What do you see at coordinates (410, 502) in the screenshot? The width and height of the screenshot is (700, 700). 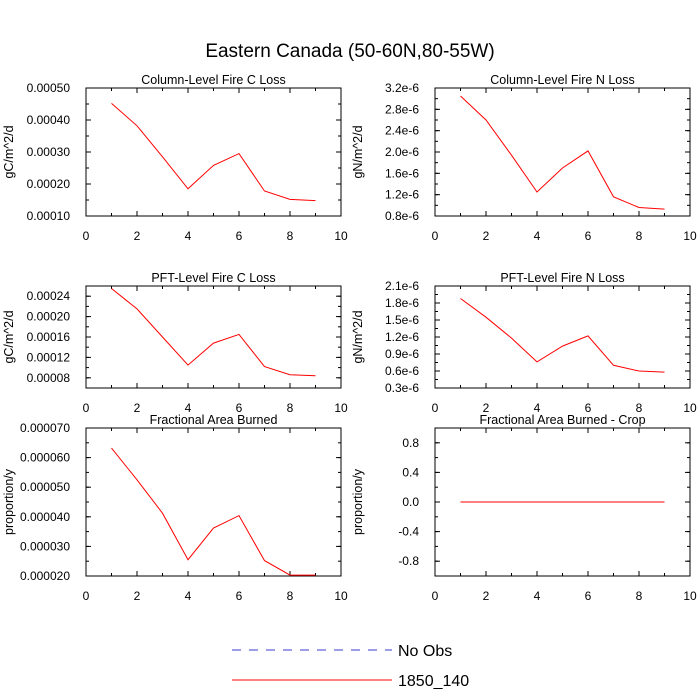 I see `y-tick-label: 0.0` at bounding box center [410, 502].